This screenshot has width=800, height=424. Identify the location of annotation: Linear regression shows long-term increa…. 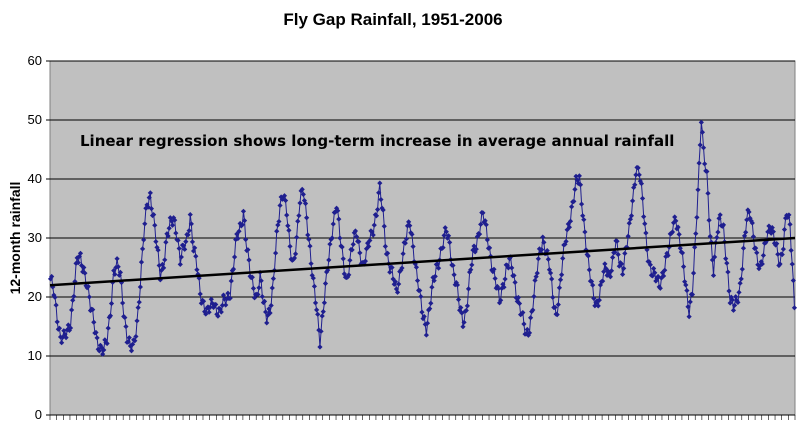
(377, 141).